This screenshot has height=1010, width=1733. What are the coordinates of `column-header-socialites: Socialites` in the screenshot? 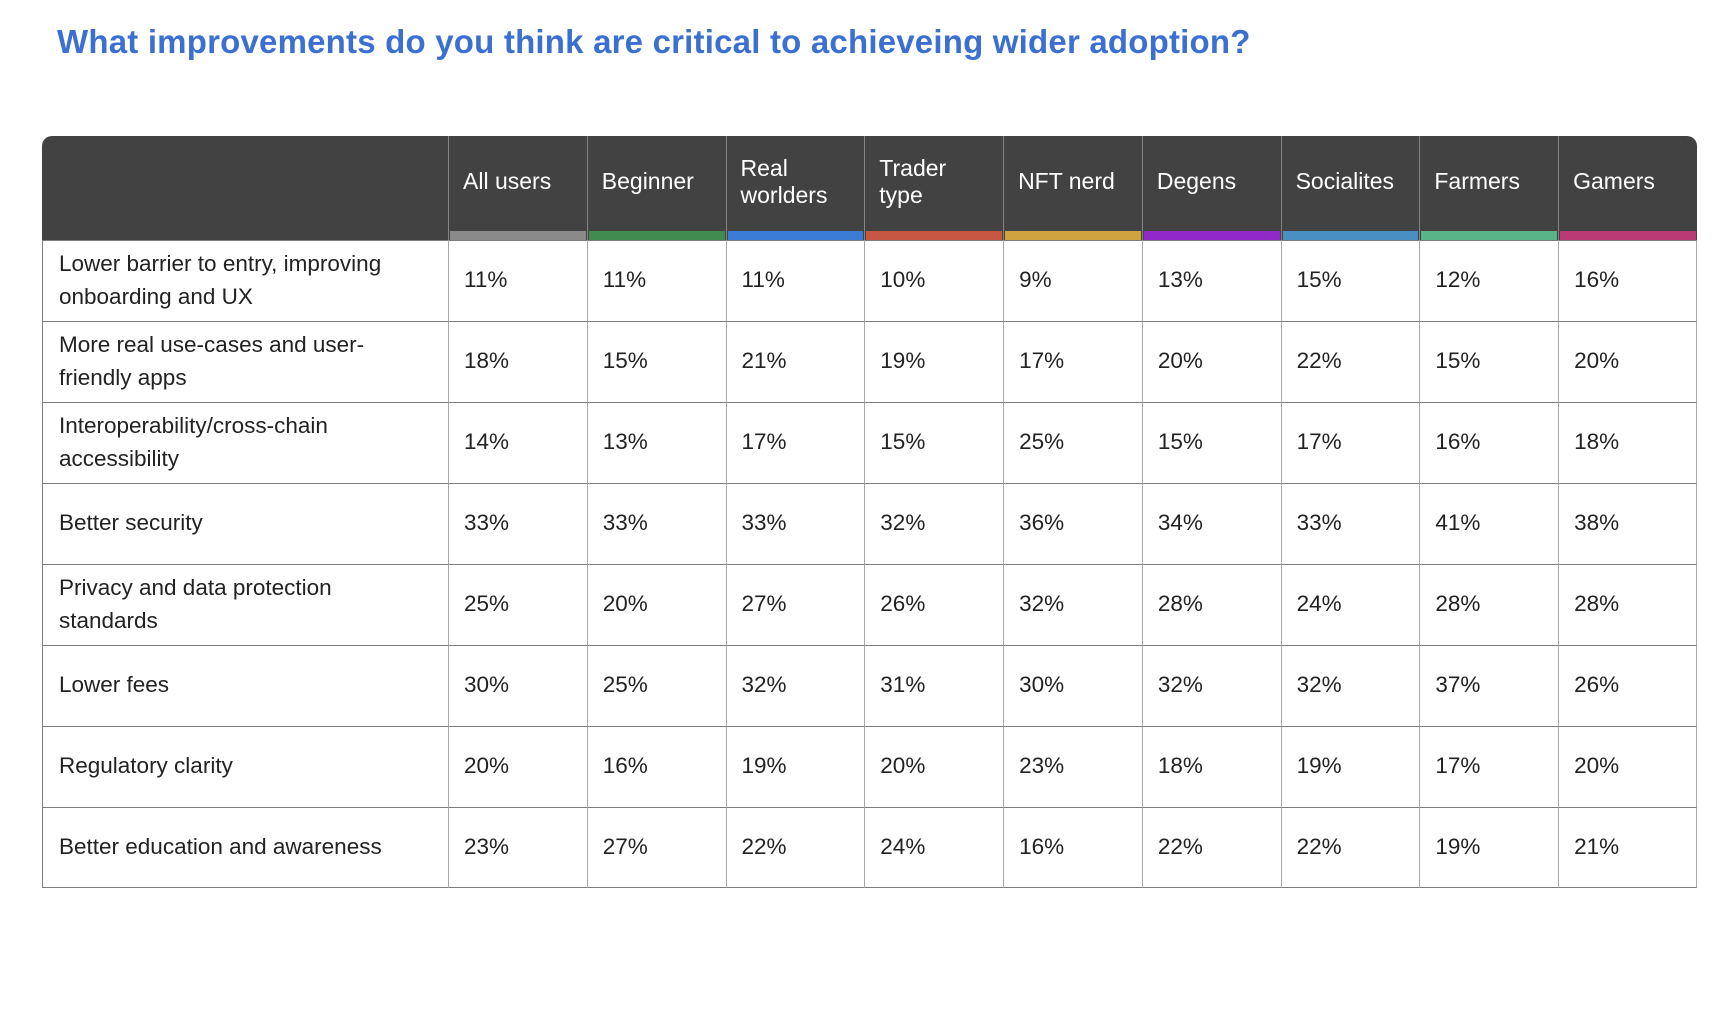 It's located at (1350, 187).